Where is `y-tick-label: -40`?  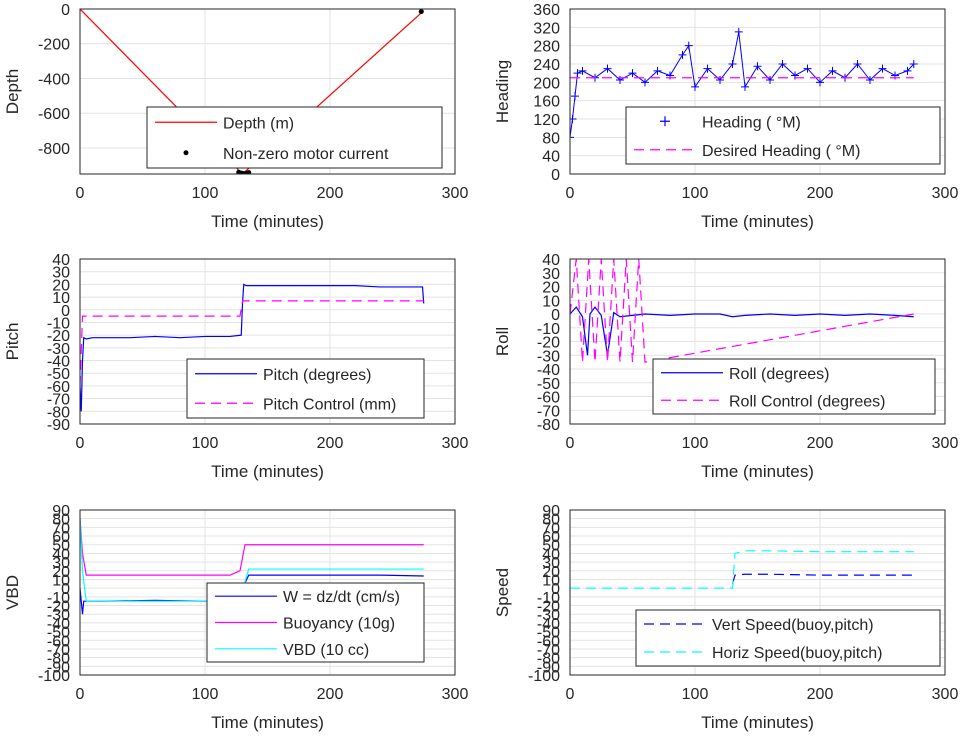
y-tick-label: -40 is located at coordinates (548, 624).